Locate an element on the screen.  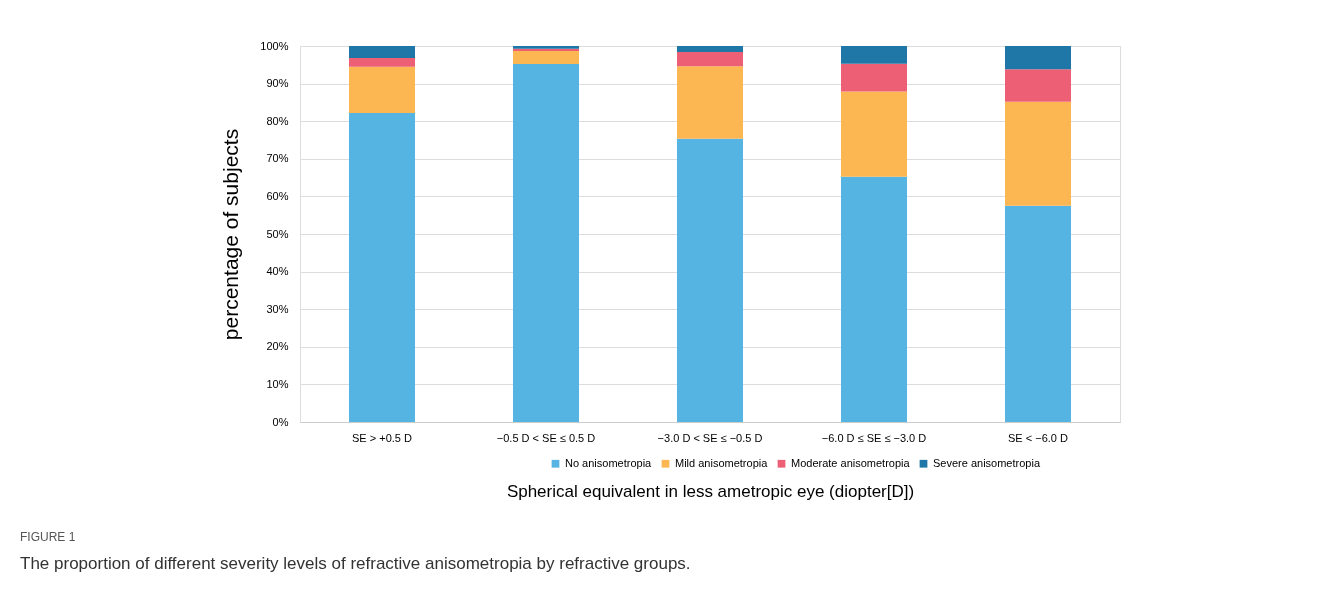
legend-label: Severe anisometropia is located at coordinates (987, 462).